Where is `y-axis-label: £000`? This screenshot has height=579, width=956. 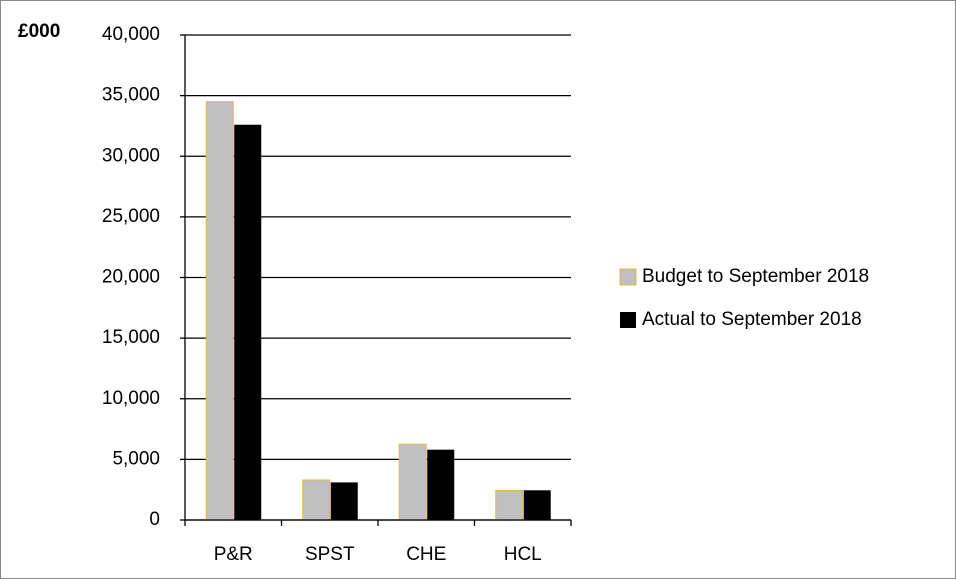 y-axis-label: £000 is located at coordinates (39, 31).